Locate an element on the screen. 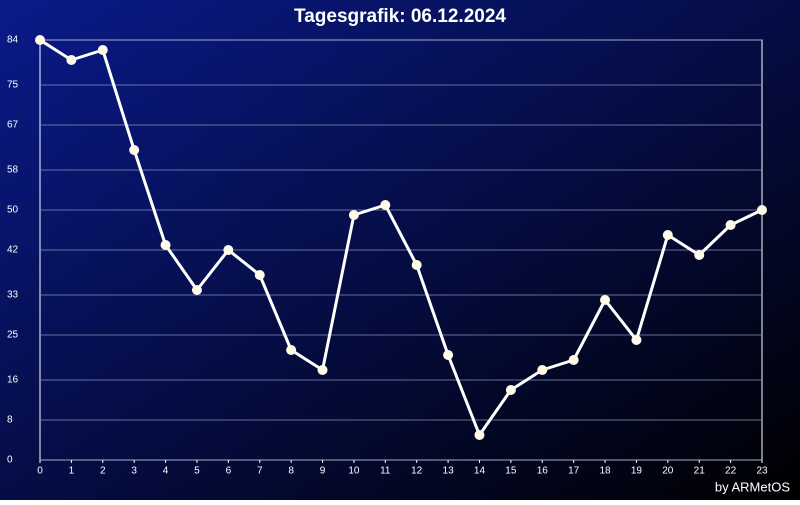 This screenshot has height=505, width=800. y-tick-label: 84 is located at coordinates (13, 40).